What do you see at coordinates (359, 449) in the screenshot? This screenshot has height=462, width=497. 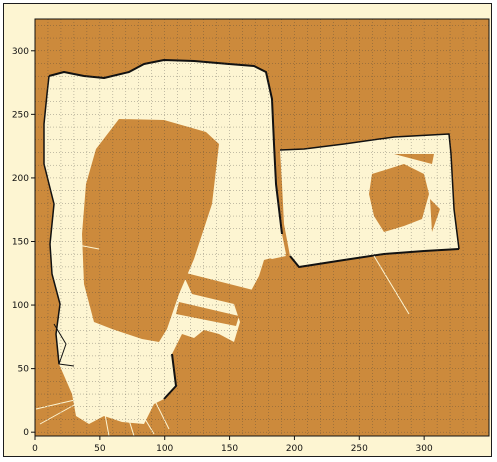 I see `x-tick-label: 250` at bounding box center [359, 449].